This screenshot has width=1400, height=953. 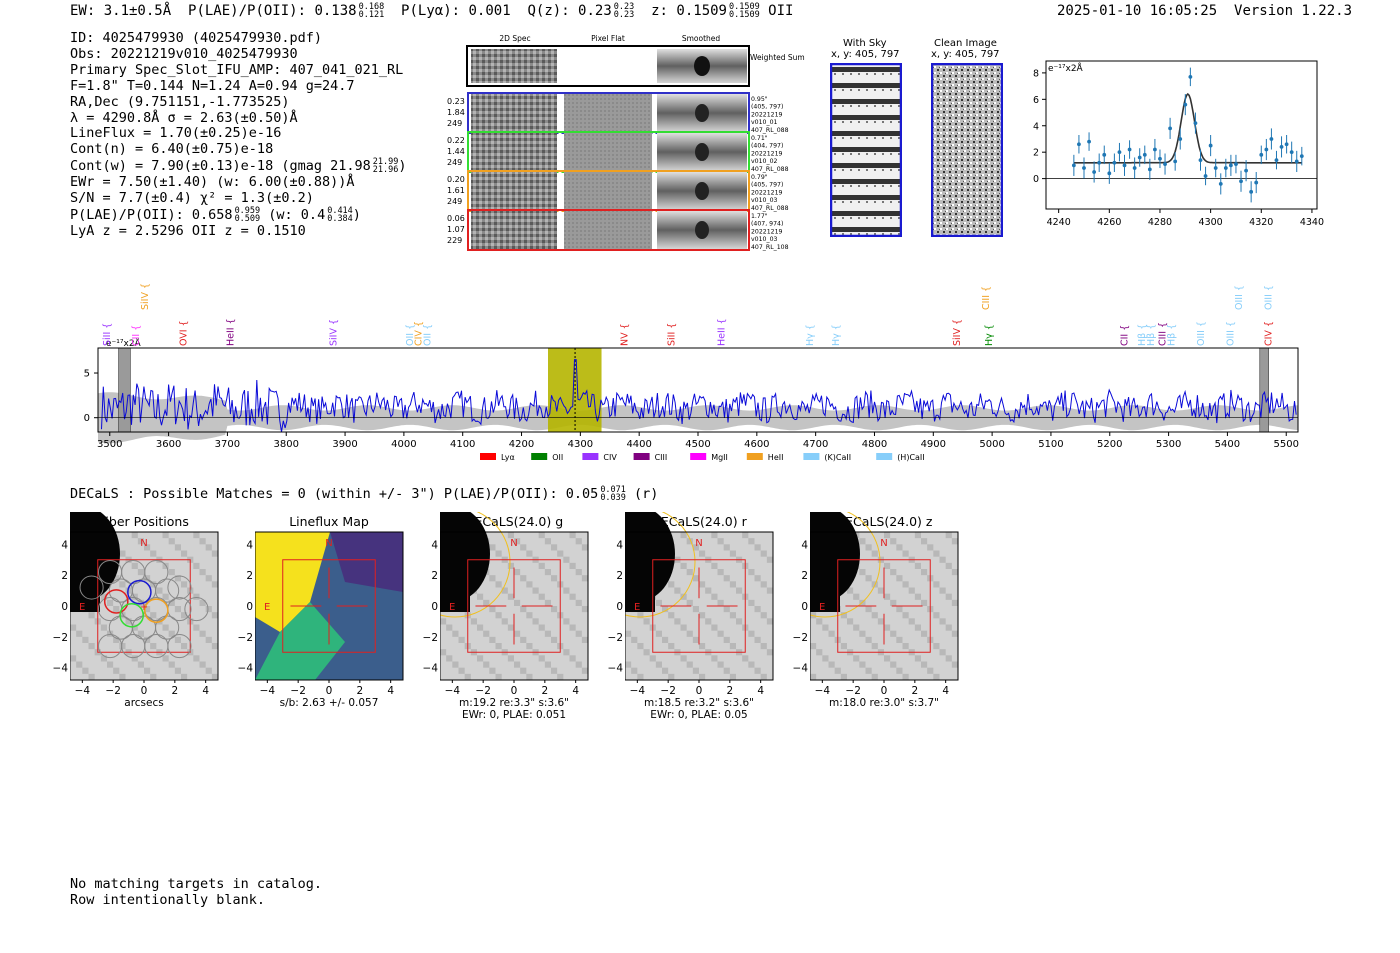 What do you see at coordinates (1286, 444) in the screenshot?
I see `spectrum-x-tick-label: 5500` at bounding box center [1286, 444].